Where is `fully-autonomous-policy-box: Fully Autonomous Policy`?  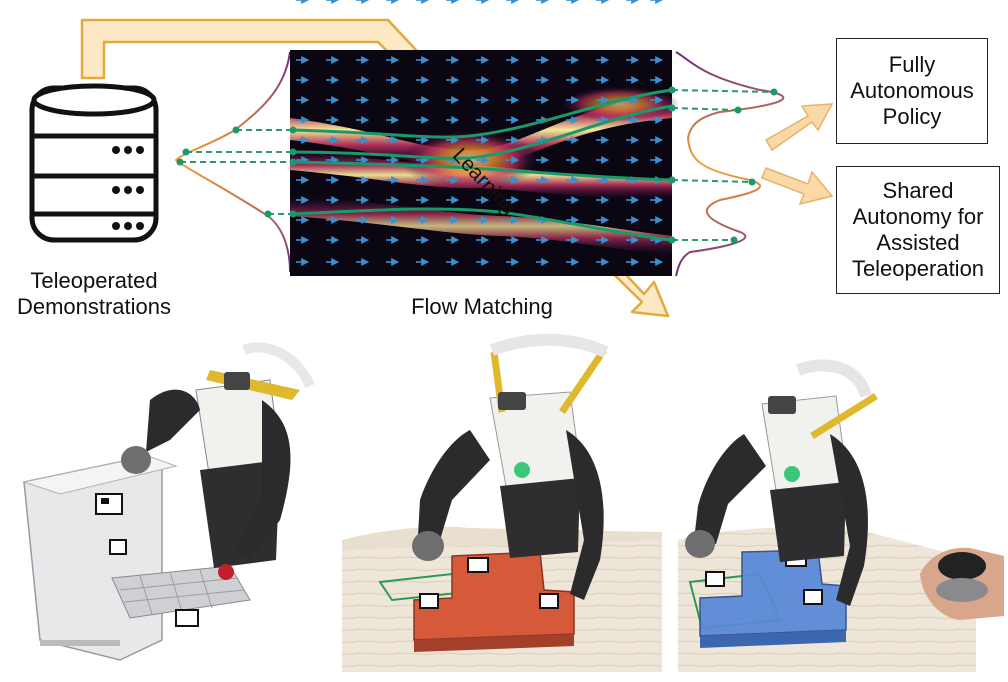
fully-autonomous-policy-box: Fully Autonomous Policy is located at coordinates (912, 91).